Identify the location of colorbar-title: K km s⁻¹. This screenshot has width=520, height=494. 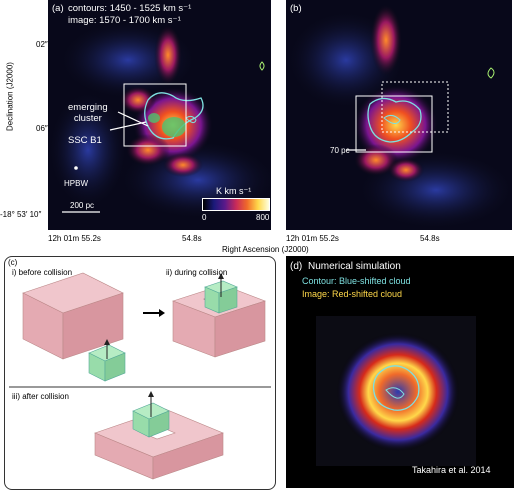
(234, 191).